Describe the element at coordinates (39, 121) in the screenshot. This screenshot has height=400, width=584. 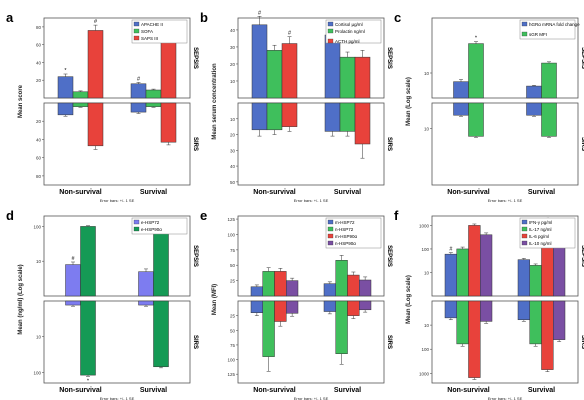
I see `bottom-tick-label: 20` at that location.